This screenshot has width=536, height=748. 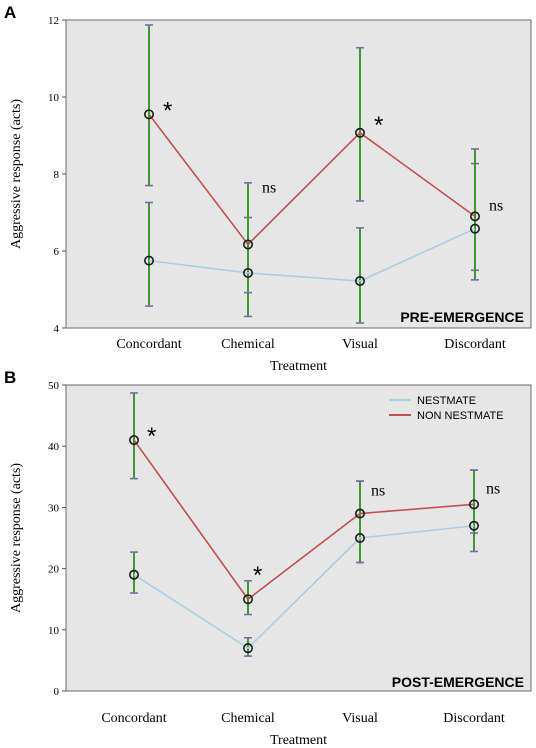 I want to click on y-tick-label: 8, so click(x=57, y=175).